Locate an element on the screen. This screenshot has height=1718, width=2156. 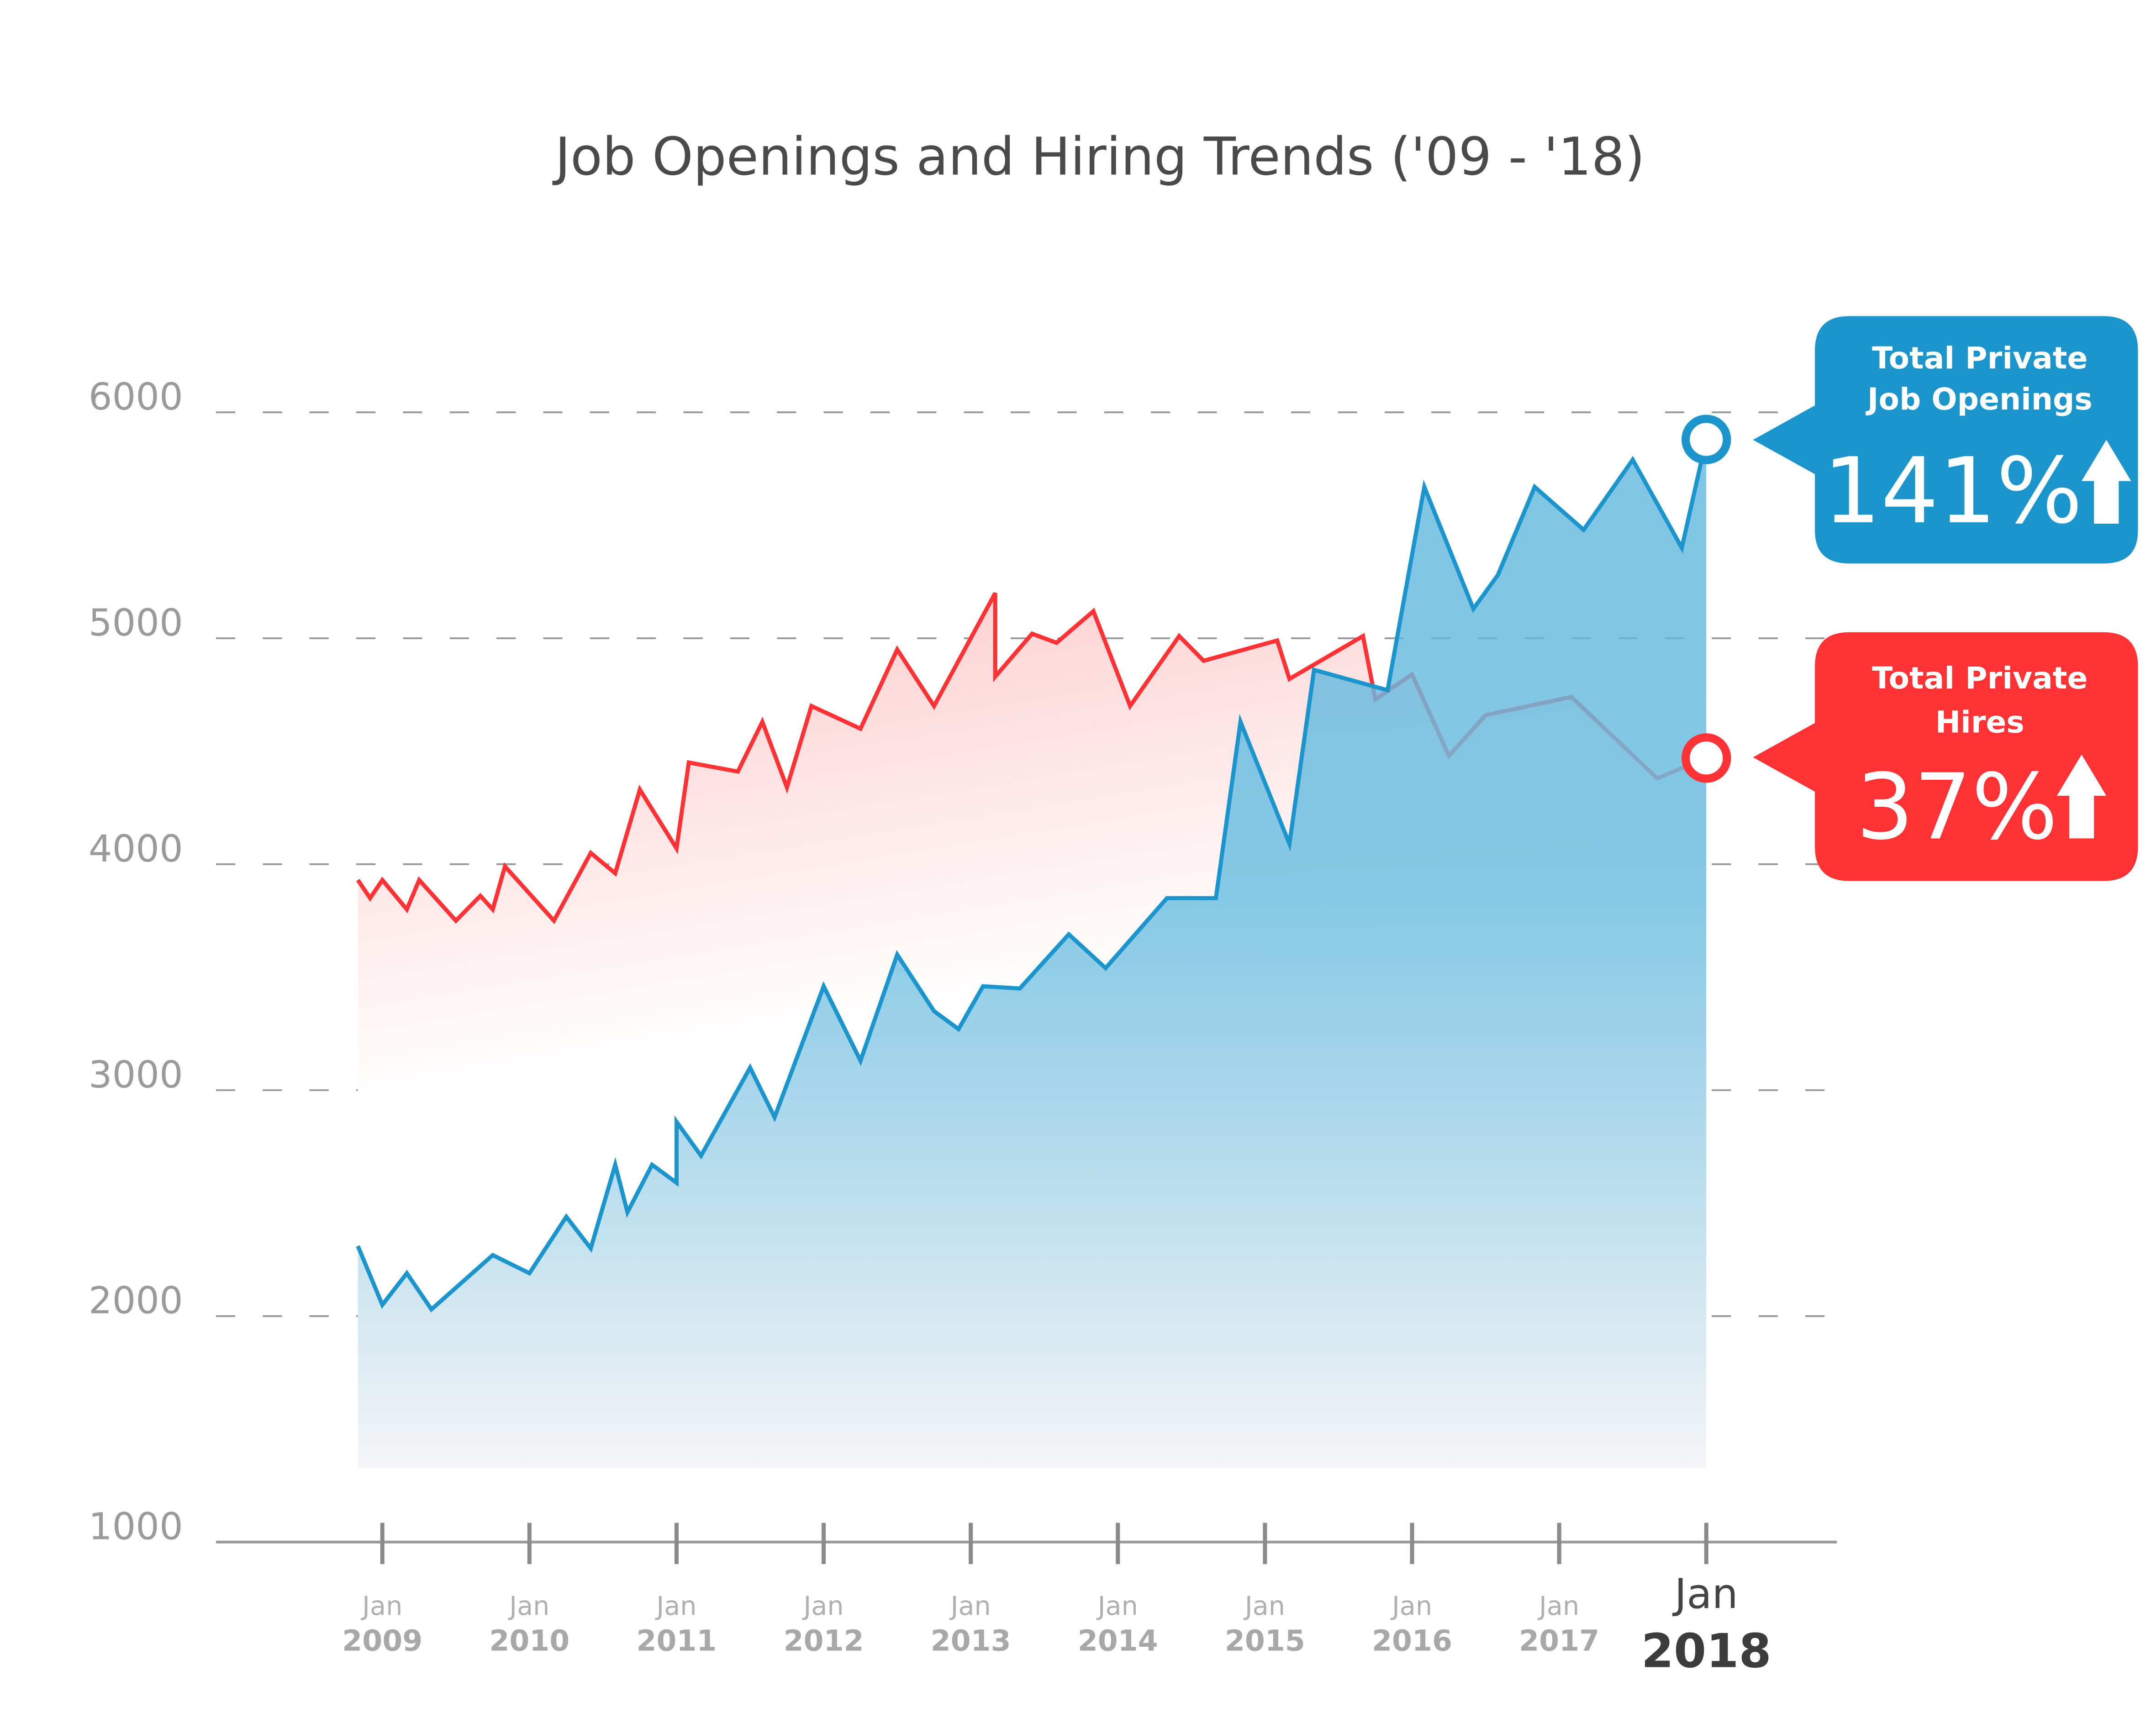
callout-hires-value: 37% is located at coordinates (1957, 807).